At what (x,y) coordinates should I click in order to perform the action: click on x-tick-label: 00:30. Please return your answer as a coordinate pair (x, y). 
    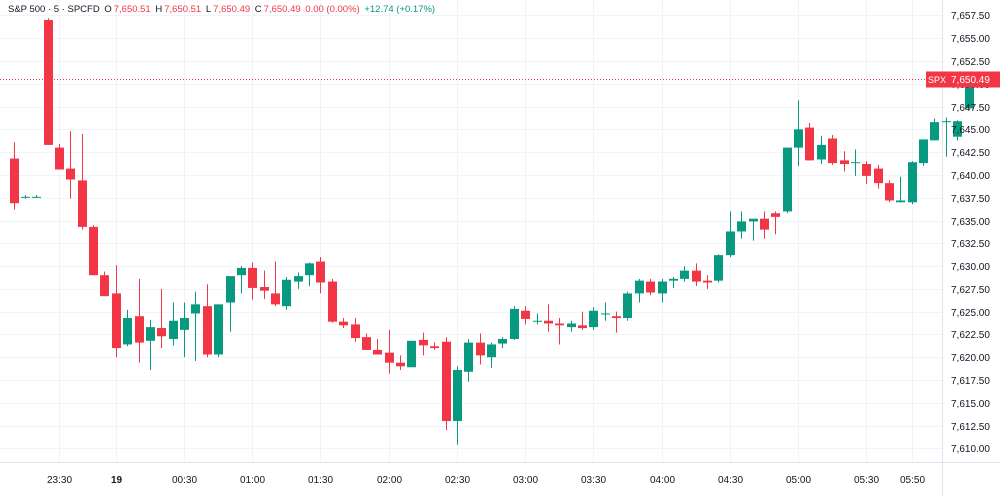
    Looking at the image, I should click on (184, 480).